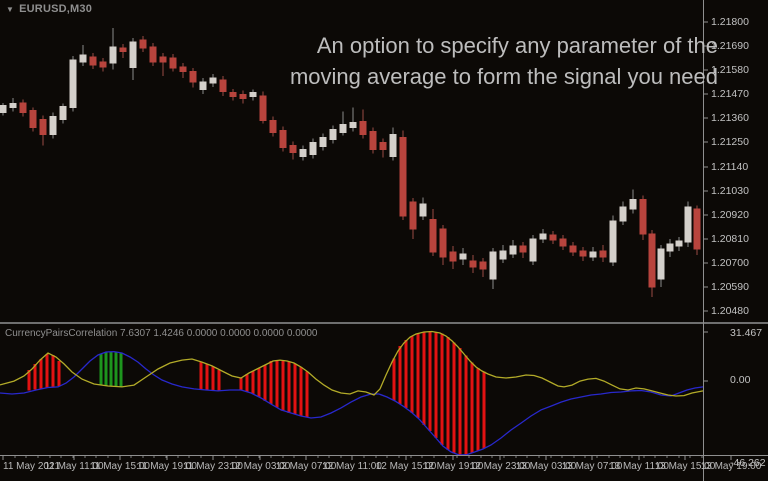 Image resolution: width=768 pixels, height=481 pixels. Describe the element at coordinates (32, 466) in the screenshot. I see `time-tick-label: 11 May 2021` at that location.